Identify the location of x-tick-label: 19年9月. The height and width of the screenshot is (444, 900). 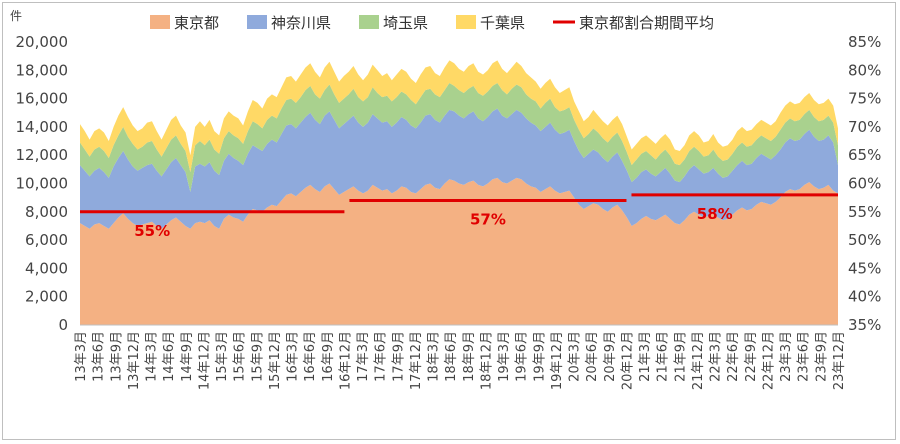
(539, 356).